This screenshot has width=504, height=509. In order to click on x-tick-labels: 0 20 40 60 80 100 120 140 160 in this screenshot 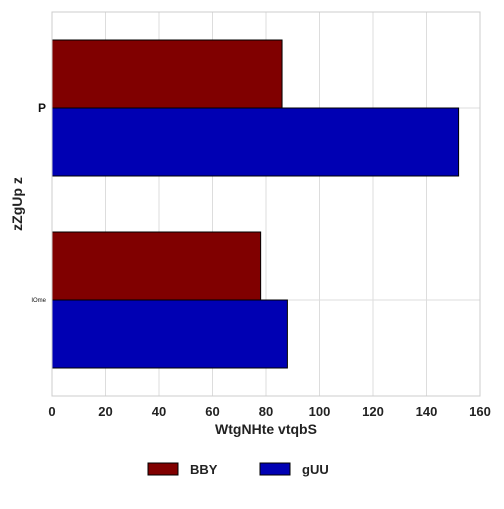, I will do `click(269, 411)`.